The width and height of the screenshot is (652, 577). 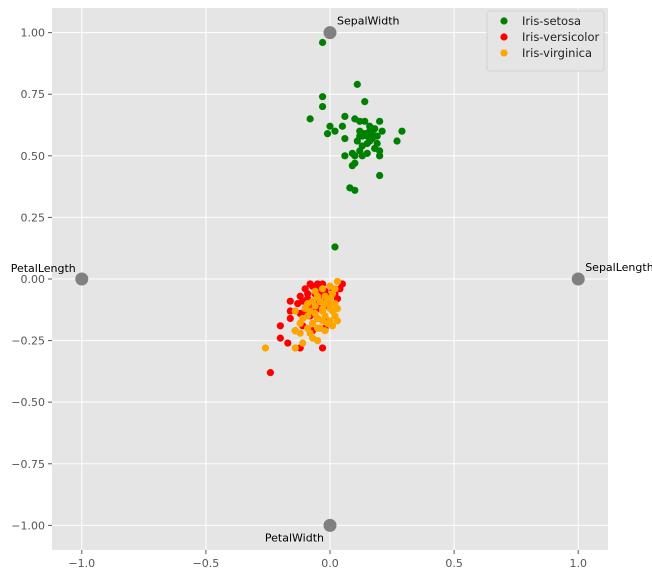 I want to click on x-tick-label: −1.0, so click(x=81, y=563).